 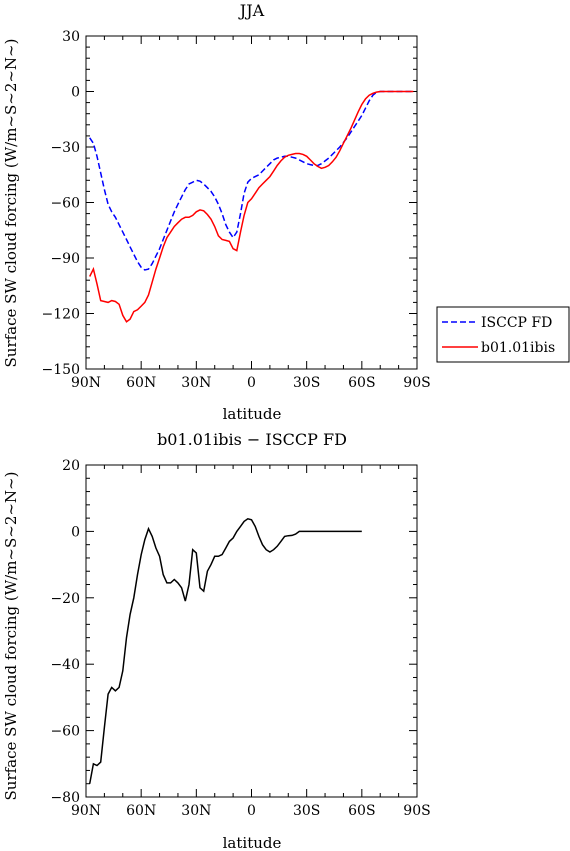 What do you see at coordinates (251, 180) in the screenshot?
I see `series-line-isccp-fd` at bounding box center [251, 180].